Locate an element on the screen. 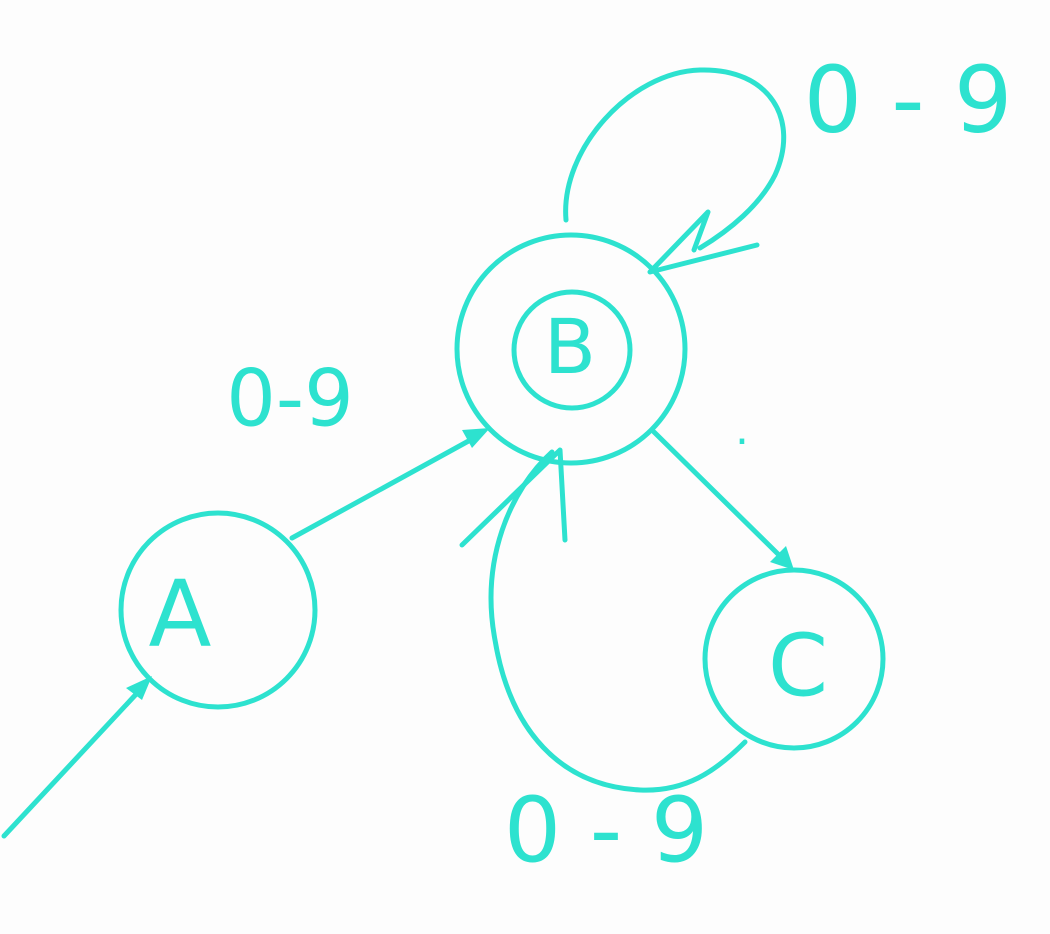 This screenshot has width=1050, height=934. transition-a-to-b-line is located at coordinates (383, 488).